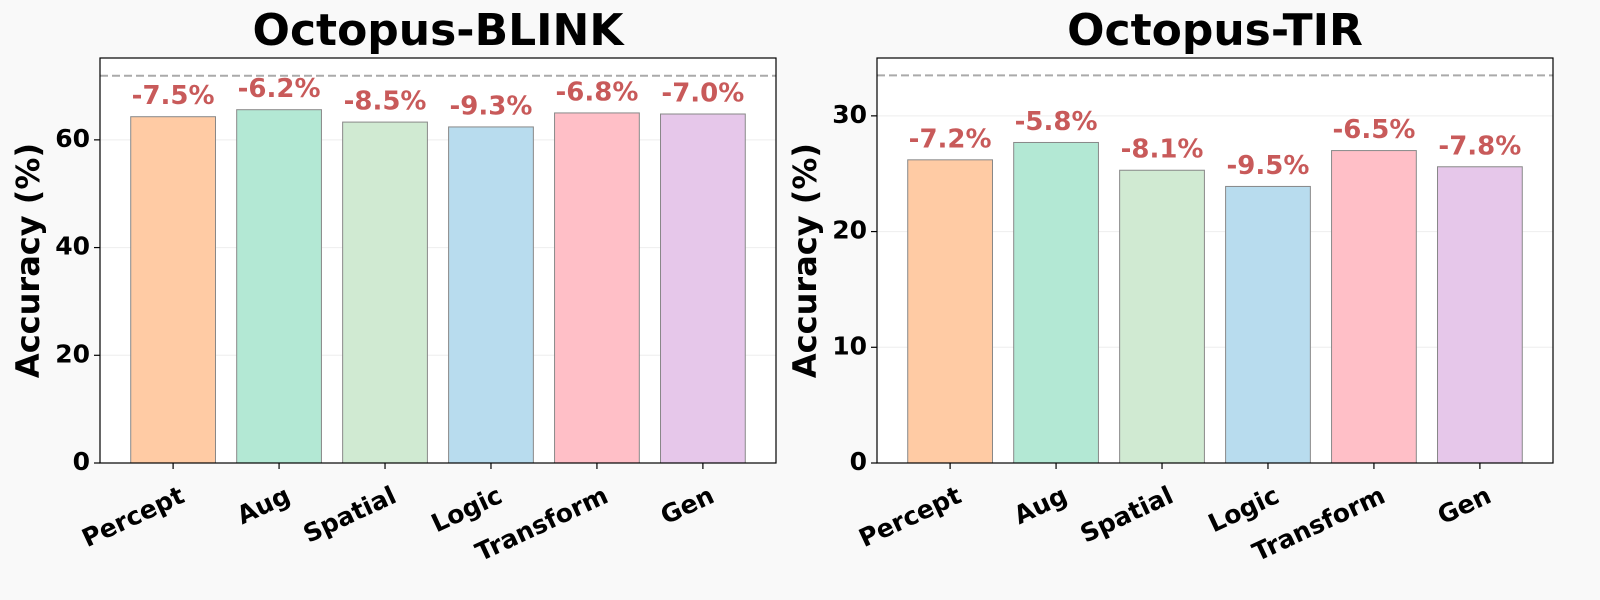 The width and height of the screenshot is (1600, 600). What do you see at coordinates (1056, 122) in the screenshot?
I see `bar-annotation: -5.8%` at bounding box center [1056, 122].